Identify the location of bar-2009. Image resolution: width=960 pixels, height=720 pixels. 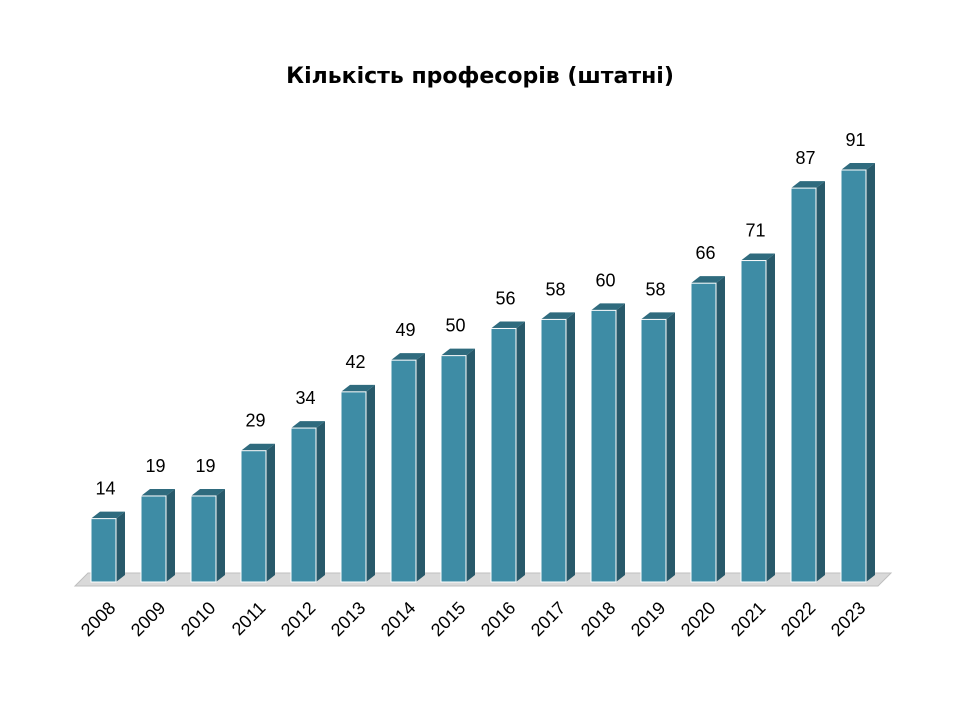
(157, 535).